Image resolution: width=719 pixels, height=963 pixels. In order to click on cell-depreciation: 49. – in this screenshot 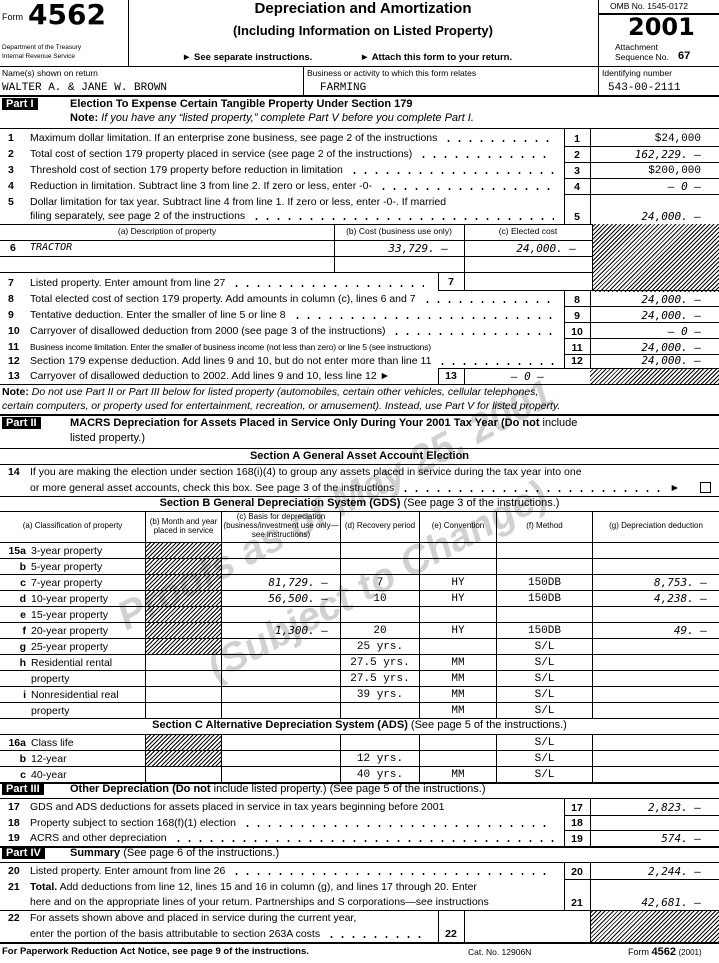, I will do `click(656, 631)`.